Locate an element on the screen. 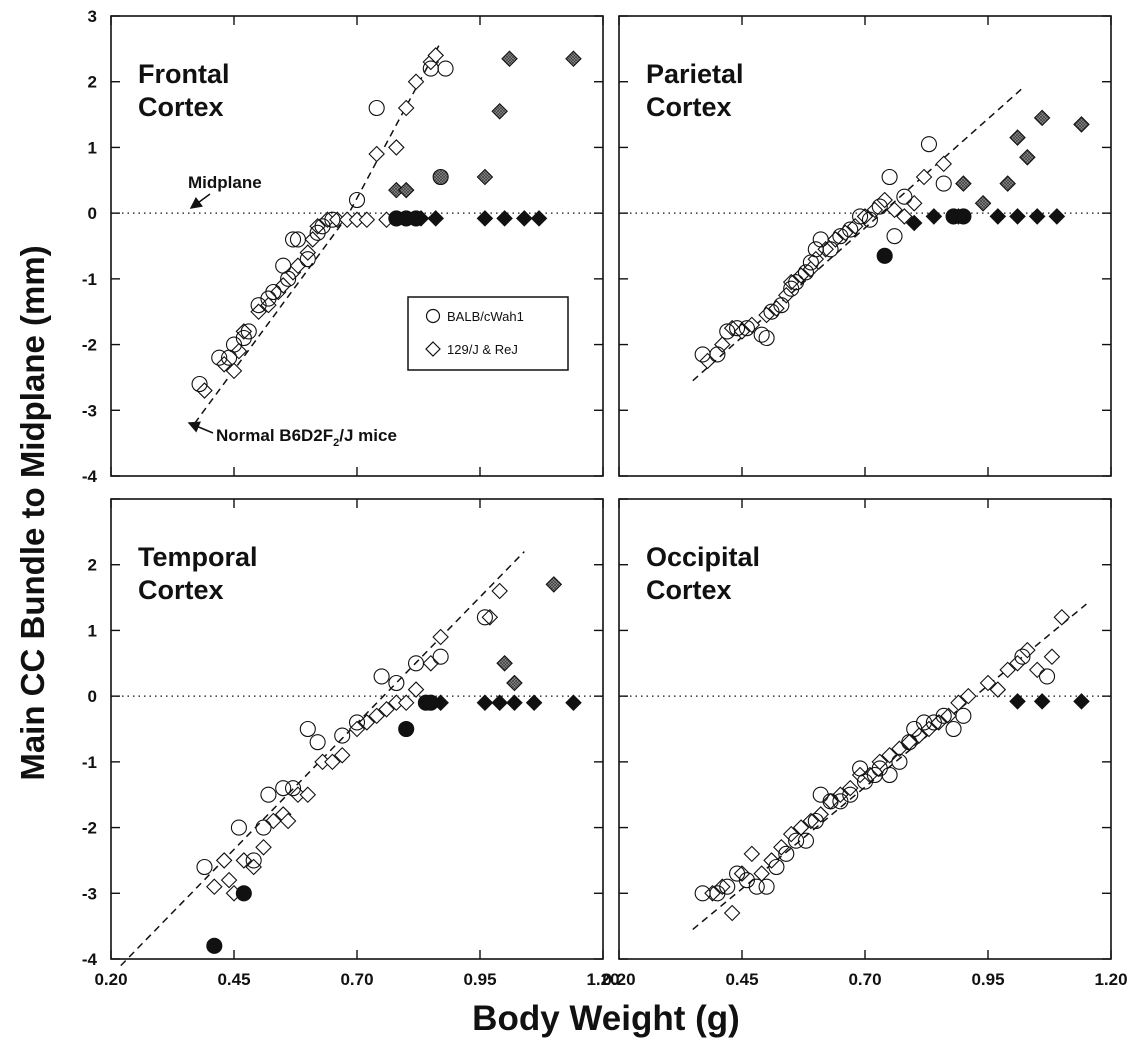 The image size is (1132, 1047). legend-diamond-marker is located at coordinates (433, 349).